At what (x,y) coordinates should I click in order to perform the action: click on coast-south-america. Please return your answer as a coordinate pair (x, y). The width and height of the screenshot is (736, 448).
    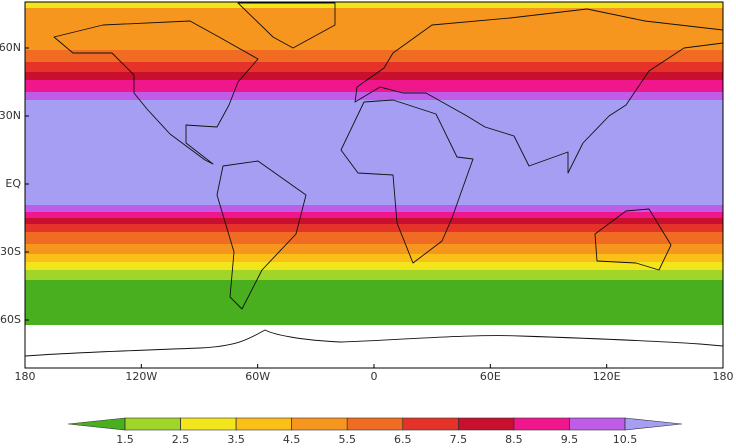
    Looking at the image, I should click on (261, 235).